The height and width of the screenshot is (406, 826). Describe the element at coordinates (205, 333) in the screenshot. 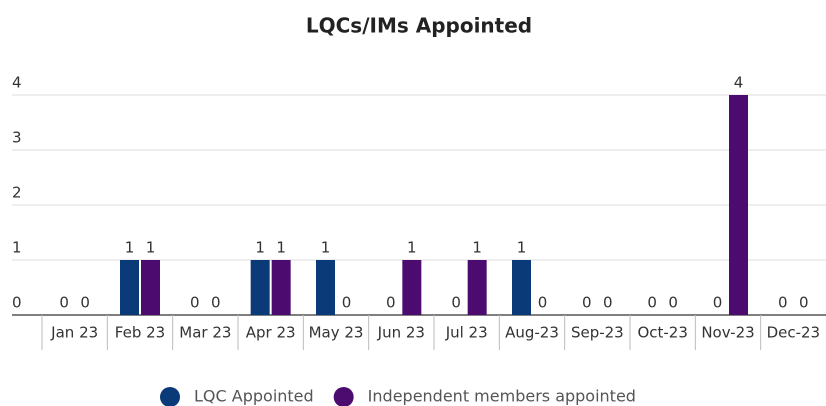

I see `x-tick-label: Mar 23` at that location.